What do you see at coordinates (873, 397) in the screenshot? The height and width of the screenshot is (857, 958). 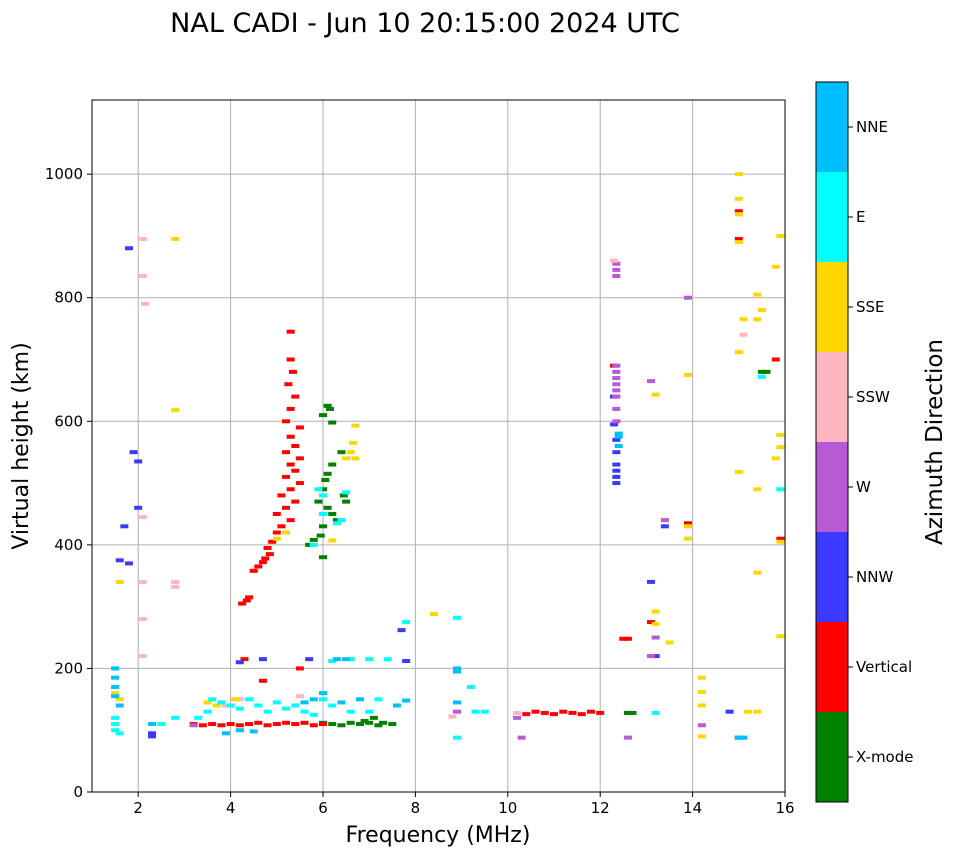 I see `colorbar-label: SSW` at bounding box center [873, 397].